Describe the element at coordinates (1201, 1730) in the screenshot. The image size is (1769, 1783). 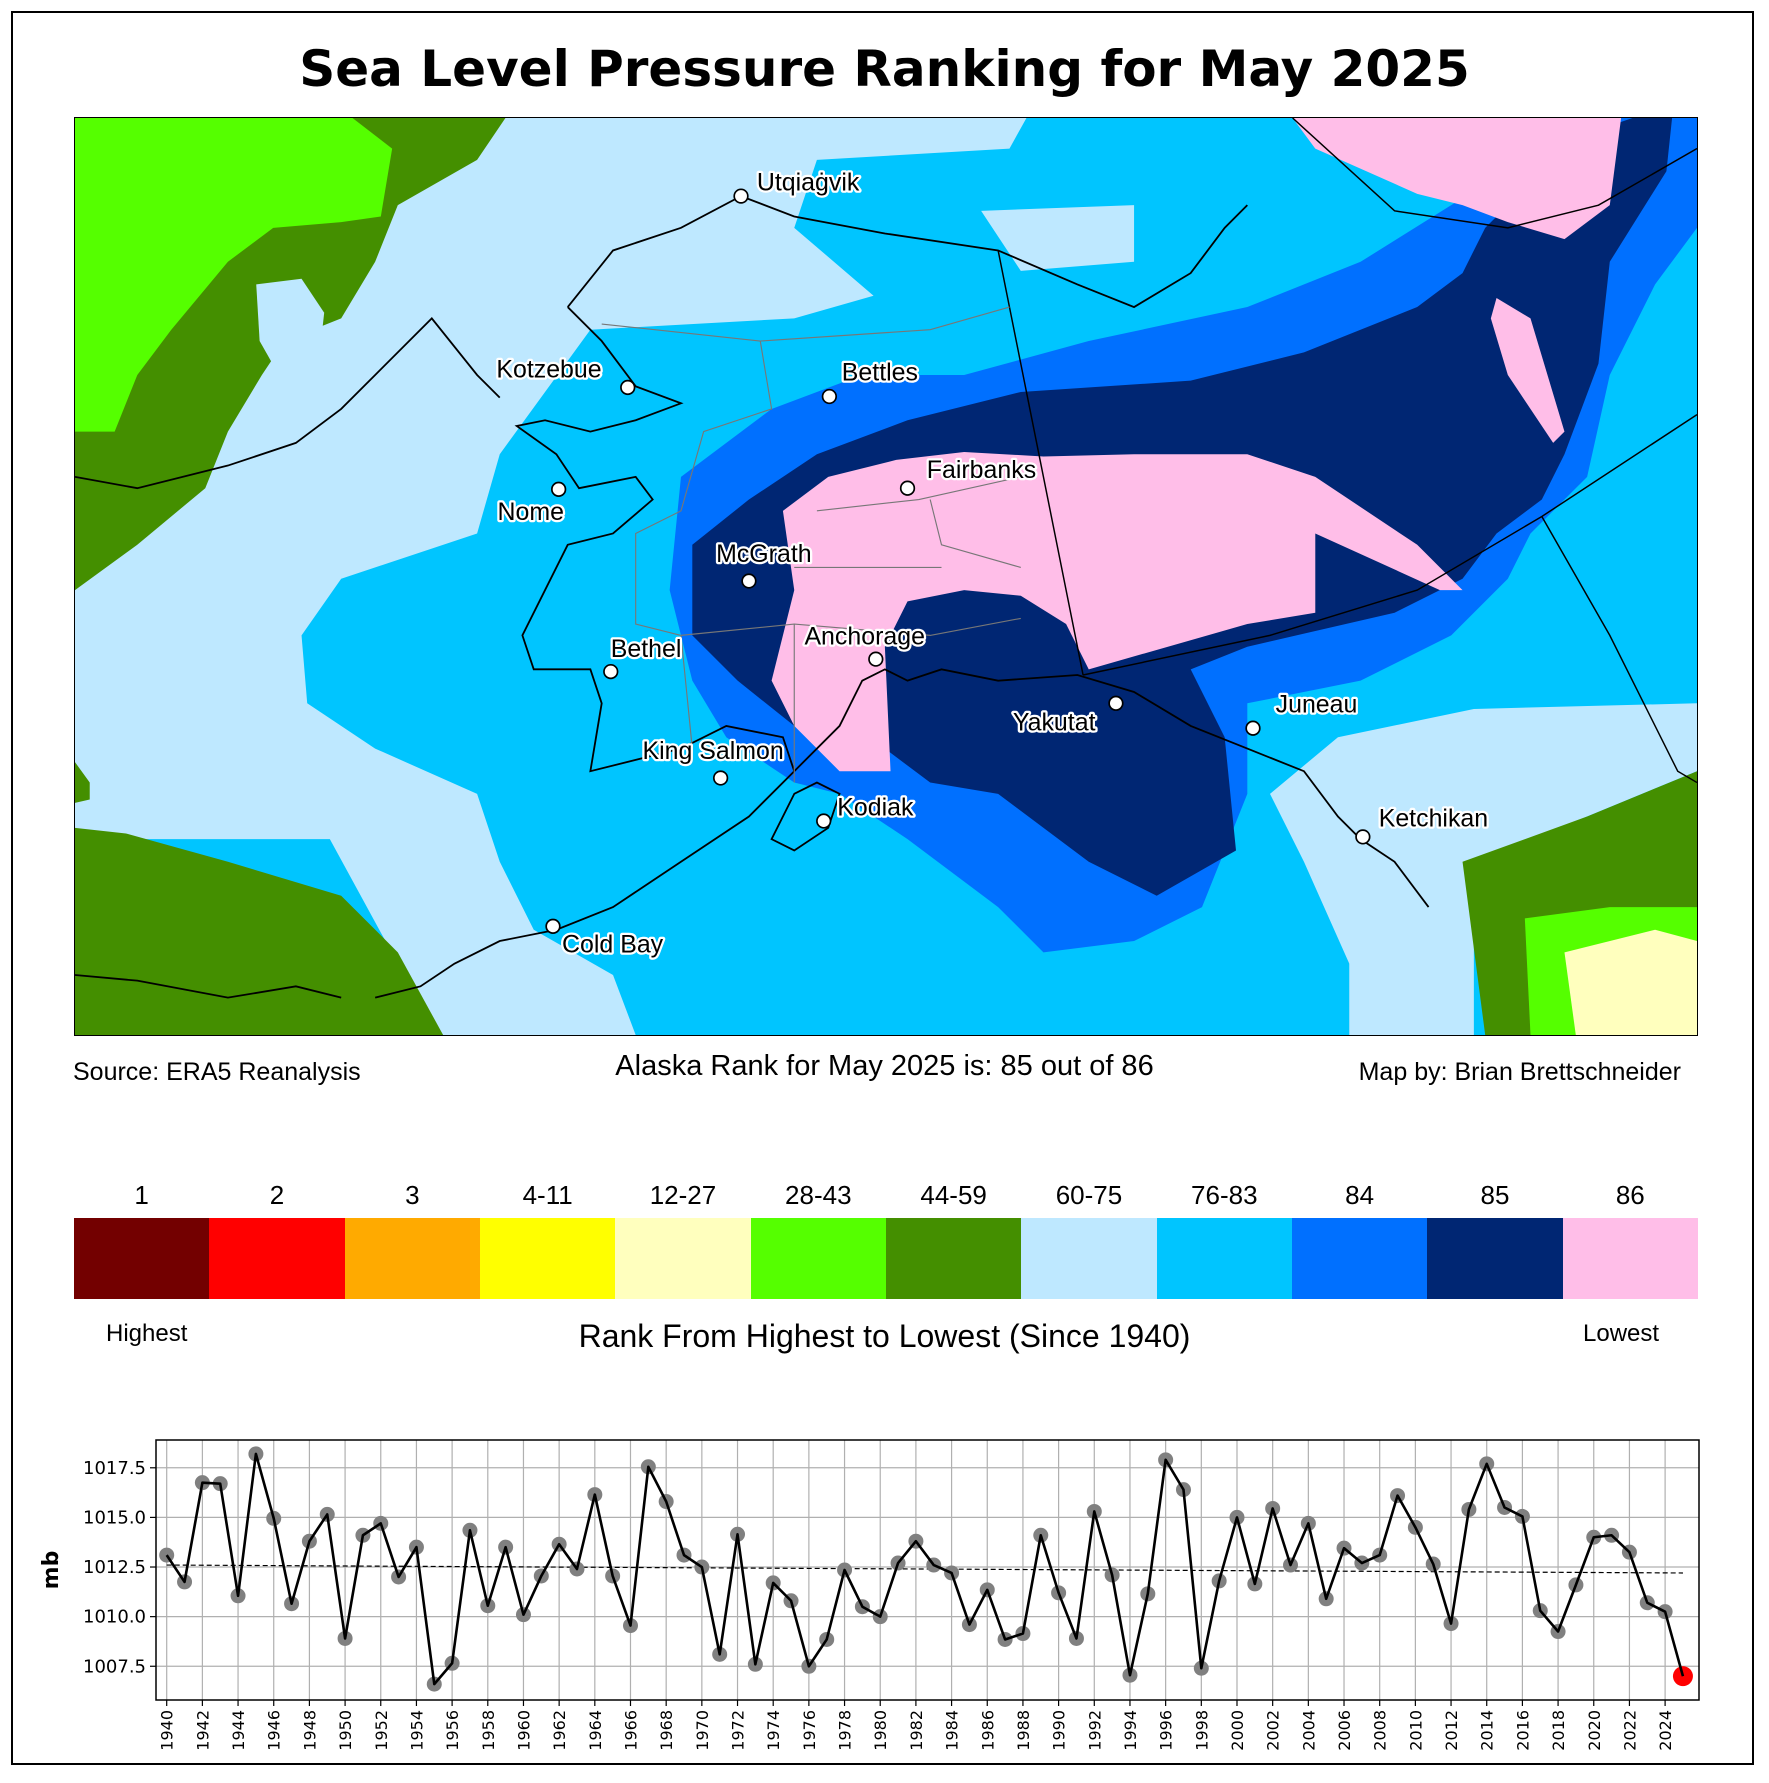
I see `x-tick-label: 1998` at that location.